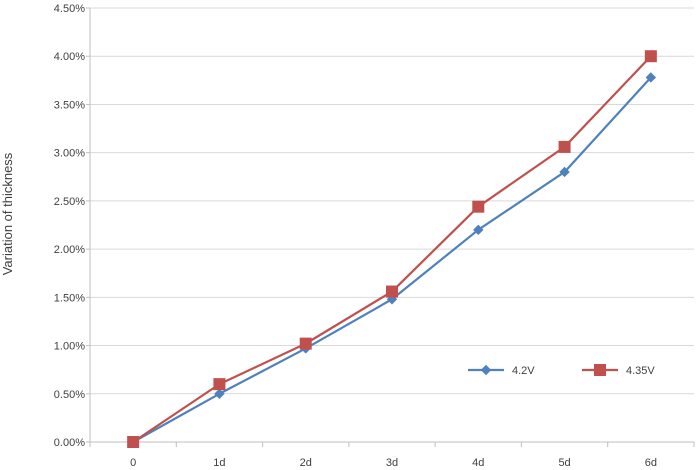 The image size is (700, 470). What do you see at coordinates (69, 154) in the screenshot?
I see `y-tick-label-6: 3.00%` at bounding box center [69, 154].